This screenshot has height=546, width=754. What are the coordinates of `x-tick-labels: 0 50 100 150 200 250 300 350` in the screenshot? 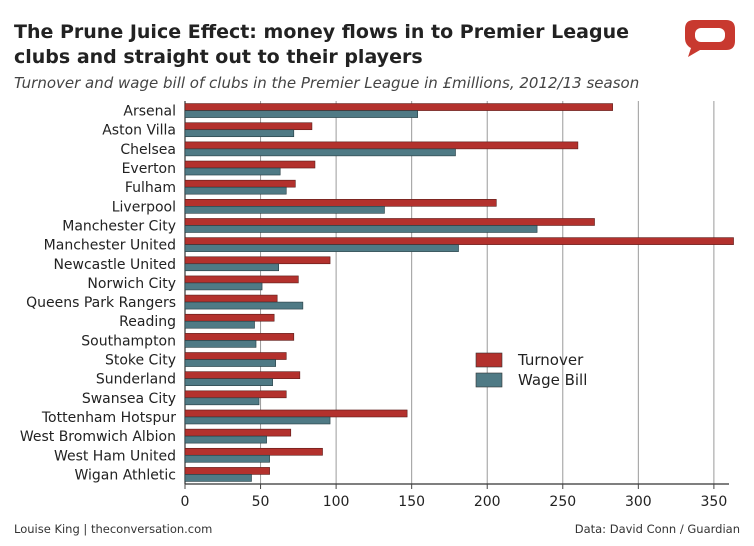 It's located at (454, 497).